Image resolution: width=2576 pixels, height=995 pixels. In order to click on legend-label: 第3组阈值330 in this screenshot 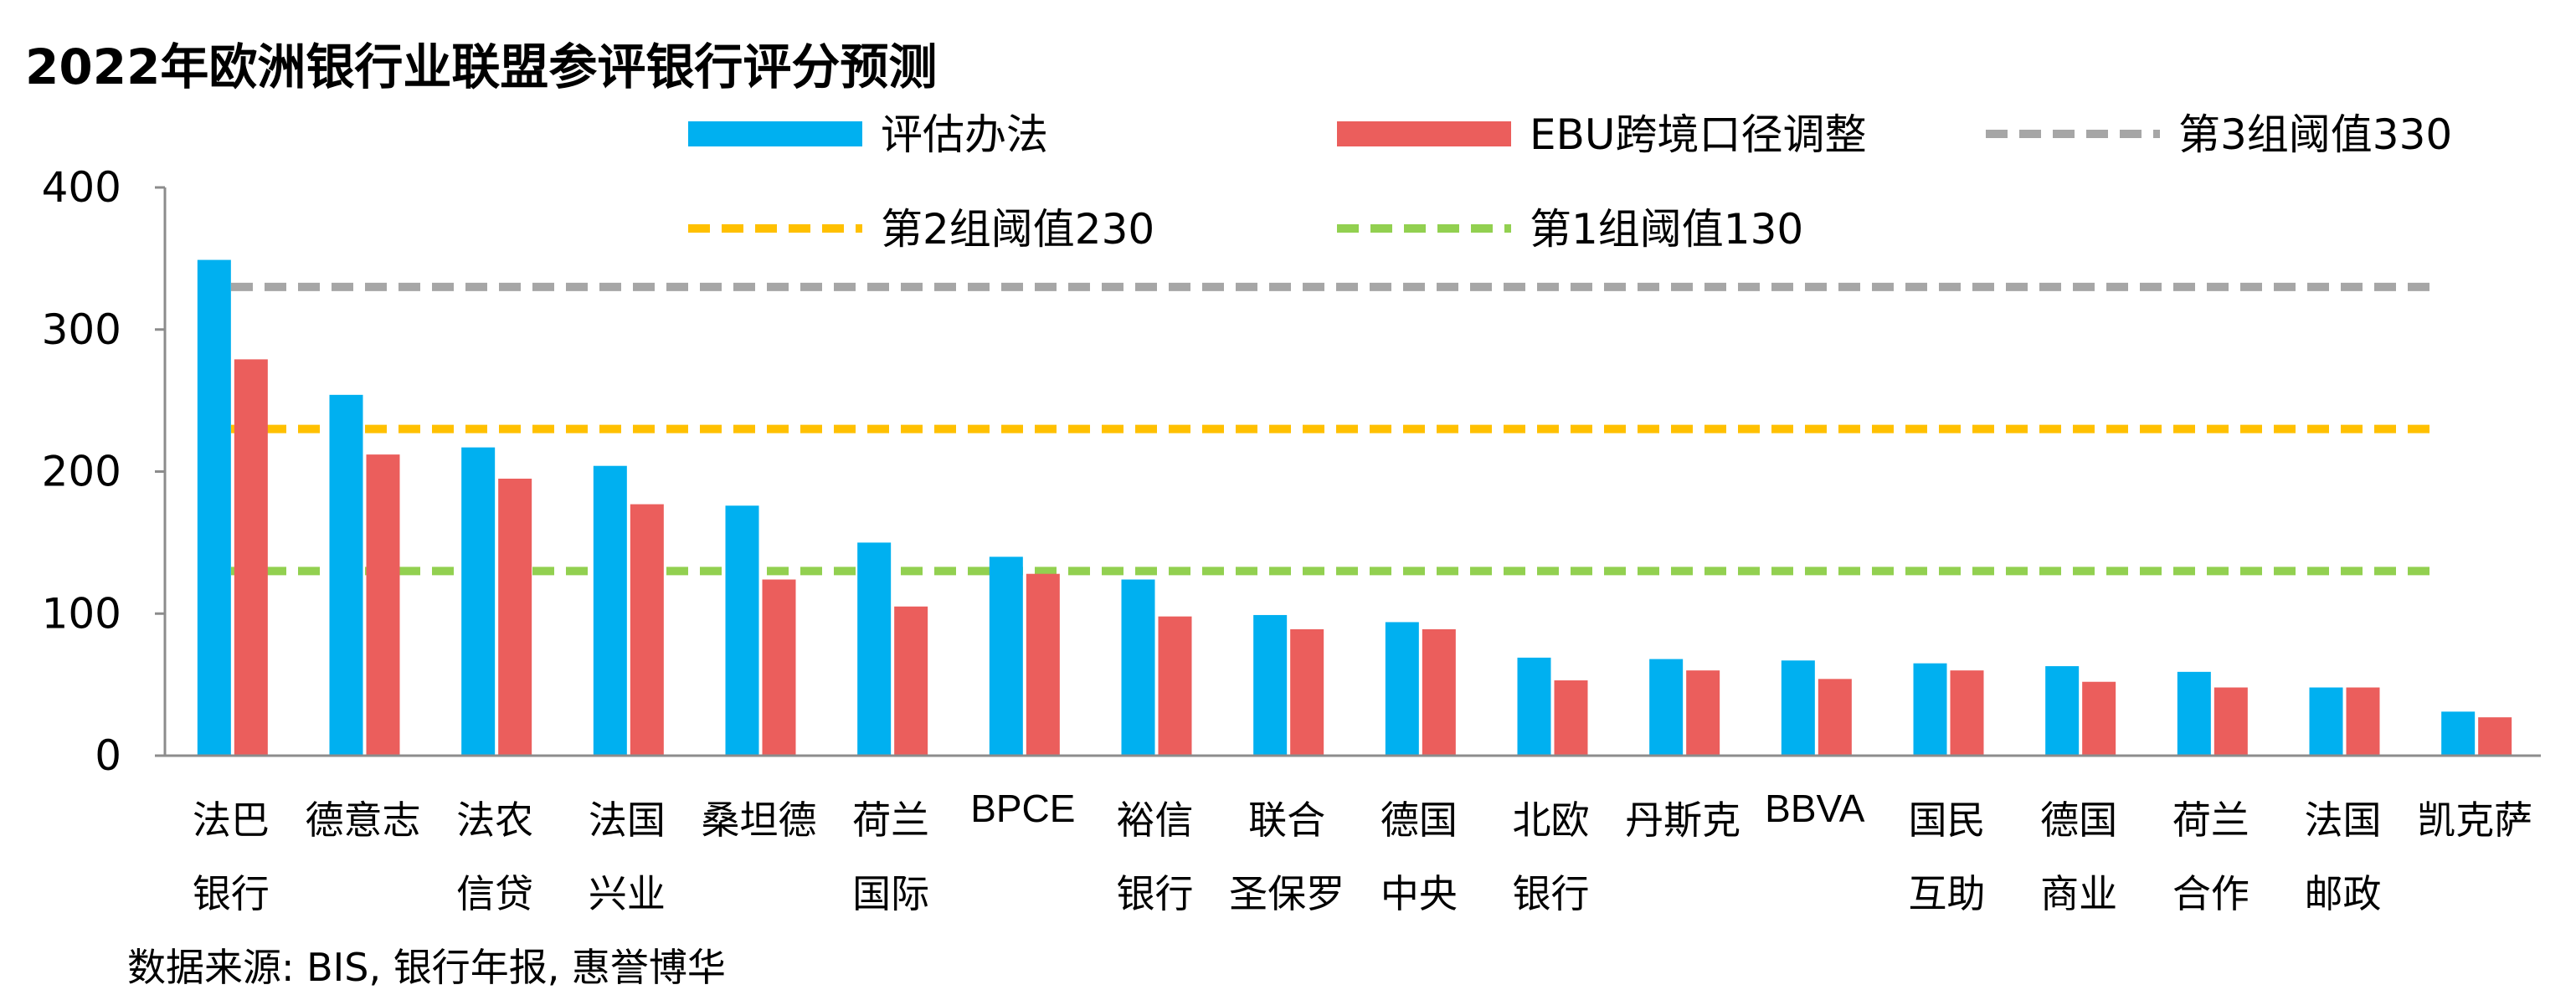, I will do `click(2315, 134)`.